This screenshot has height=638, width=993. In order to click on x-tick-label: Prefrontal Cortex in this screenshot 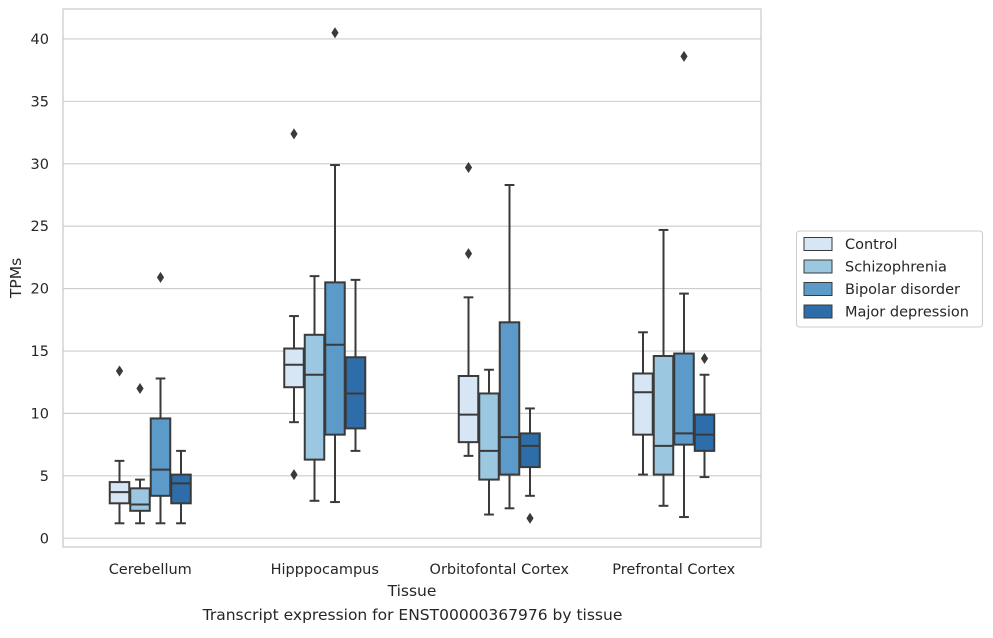, I will do `click(673, 570)`.